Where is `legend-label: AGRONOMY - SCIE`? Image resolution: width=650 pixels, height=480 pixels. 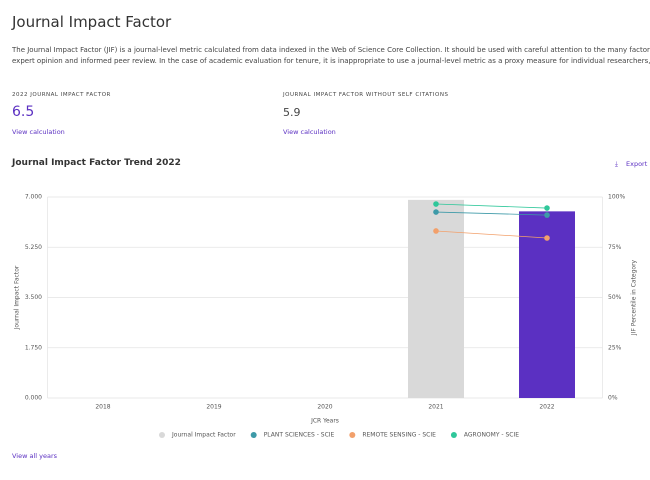
legend-label: AGRONOMY - SCIE is located at coordinates (491, 435).